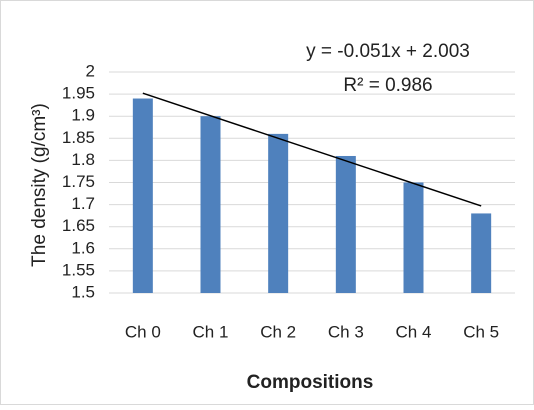  I want to click on trendline-r-squared: R² = 0.986, so click(387, 85).